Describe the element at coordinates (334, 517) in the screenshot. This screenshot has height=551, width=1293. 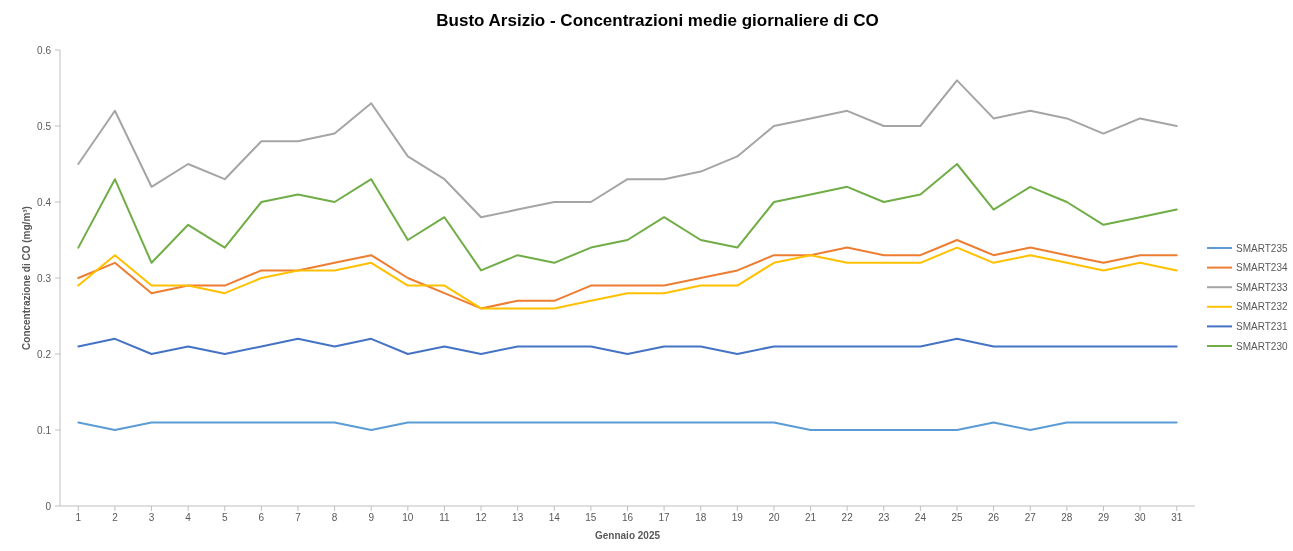
I see `x-tick-label: 8` at that location.